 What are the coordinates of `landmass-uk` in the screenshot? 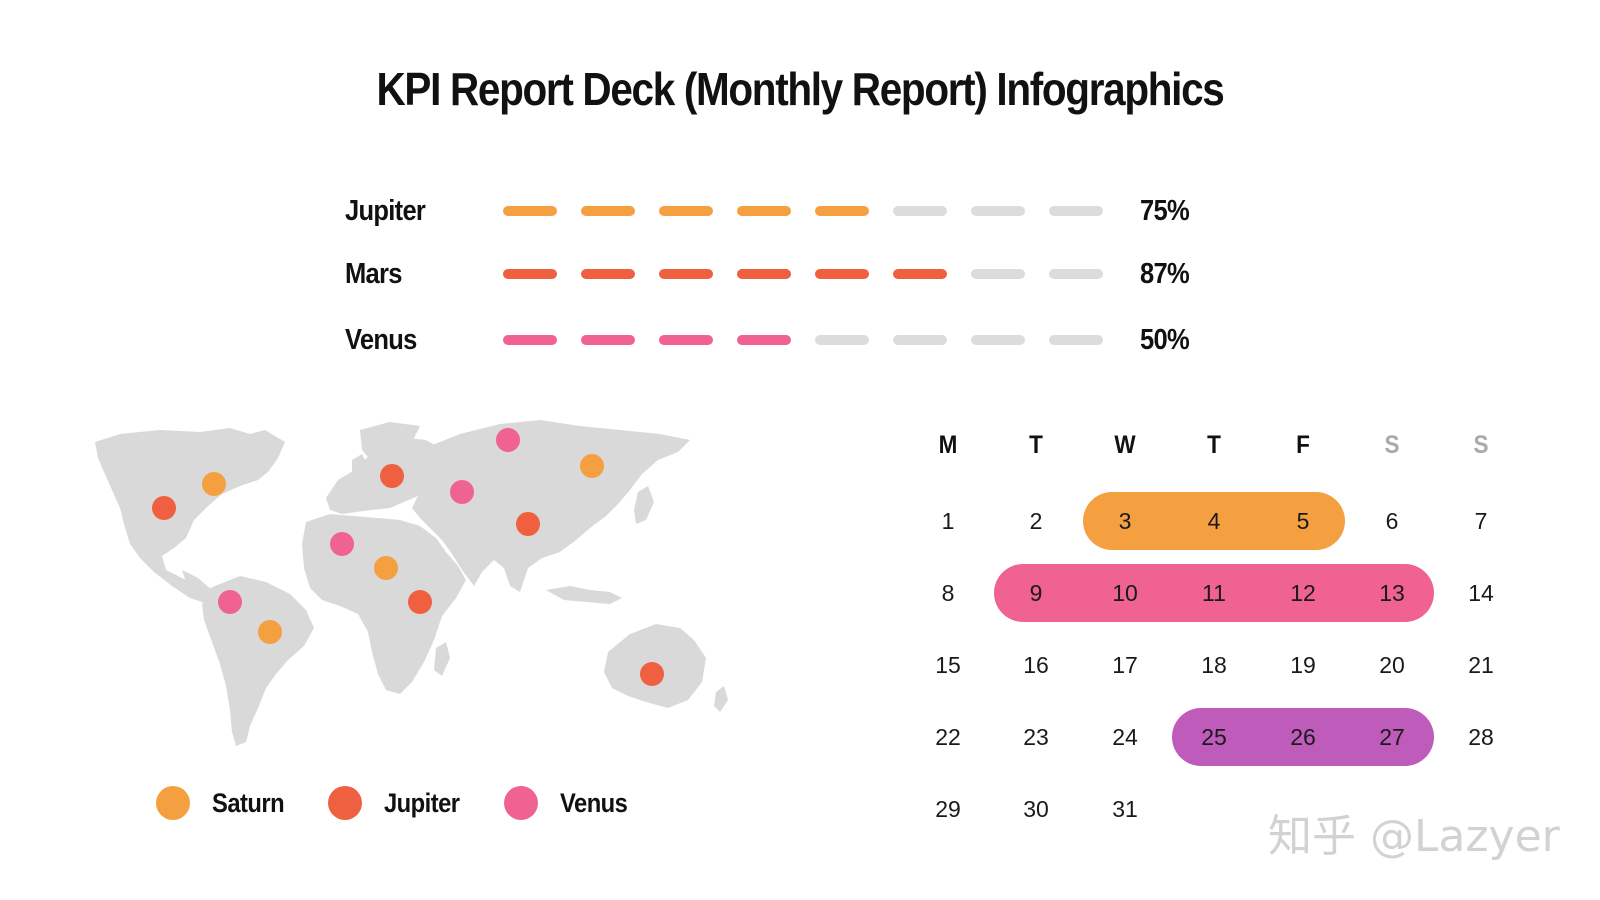 It's located at (360, 467).